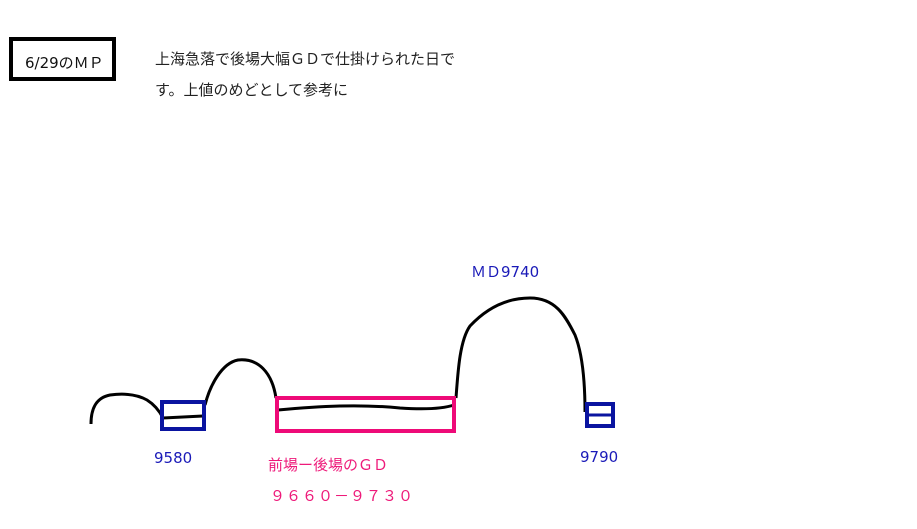  What do you see at coordinates (305, 59) in the screenshot?
I see `note-line-1: 上海急落で後場大幅ＧＤで仕掛けられた日で` at bounding box center [305, 59].